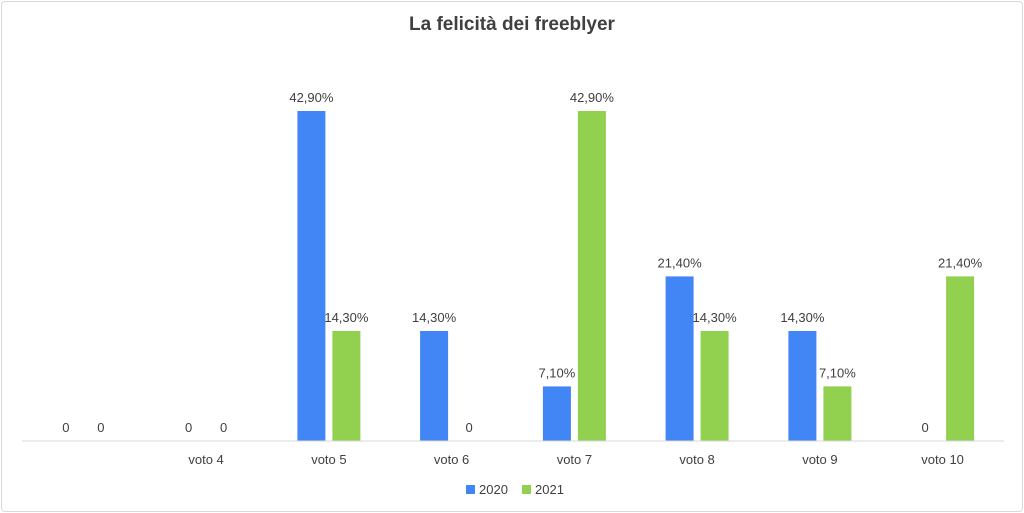 The image size is (1024, 513). I want to click on x-tick-label-1: voto 4, so click(205, 459).